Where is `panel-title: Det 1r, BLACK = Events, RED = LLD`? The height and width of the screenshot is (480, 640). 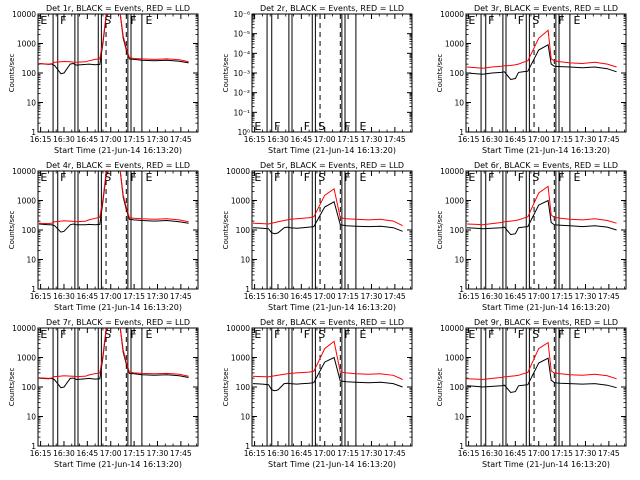
panel-title: Det 1r, BLACK = Events, RED = LLD is located at coordinates (118, 8).